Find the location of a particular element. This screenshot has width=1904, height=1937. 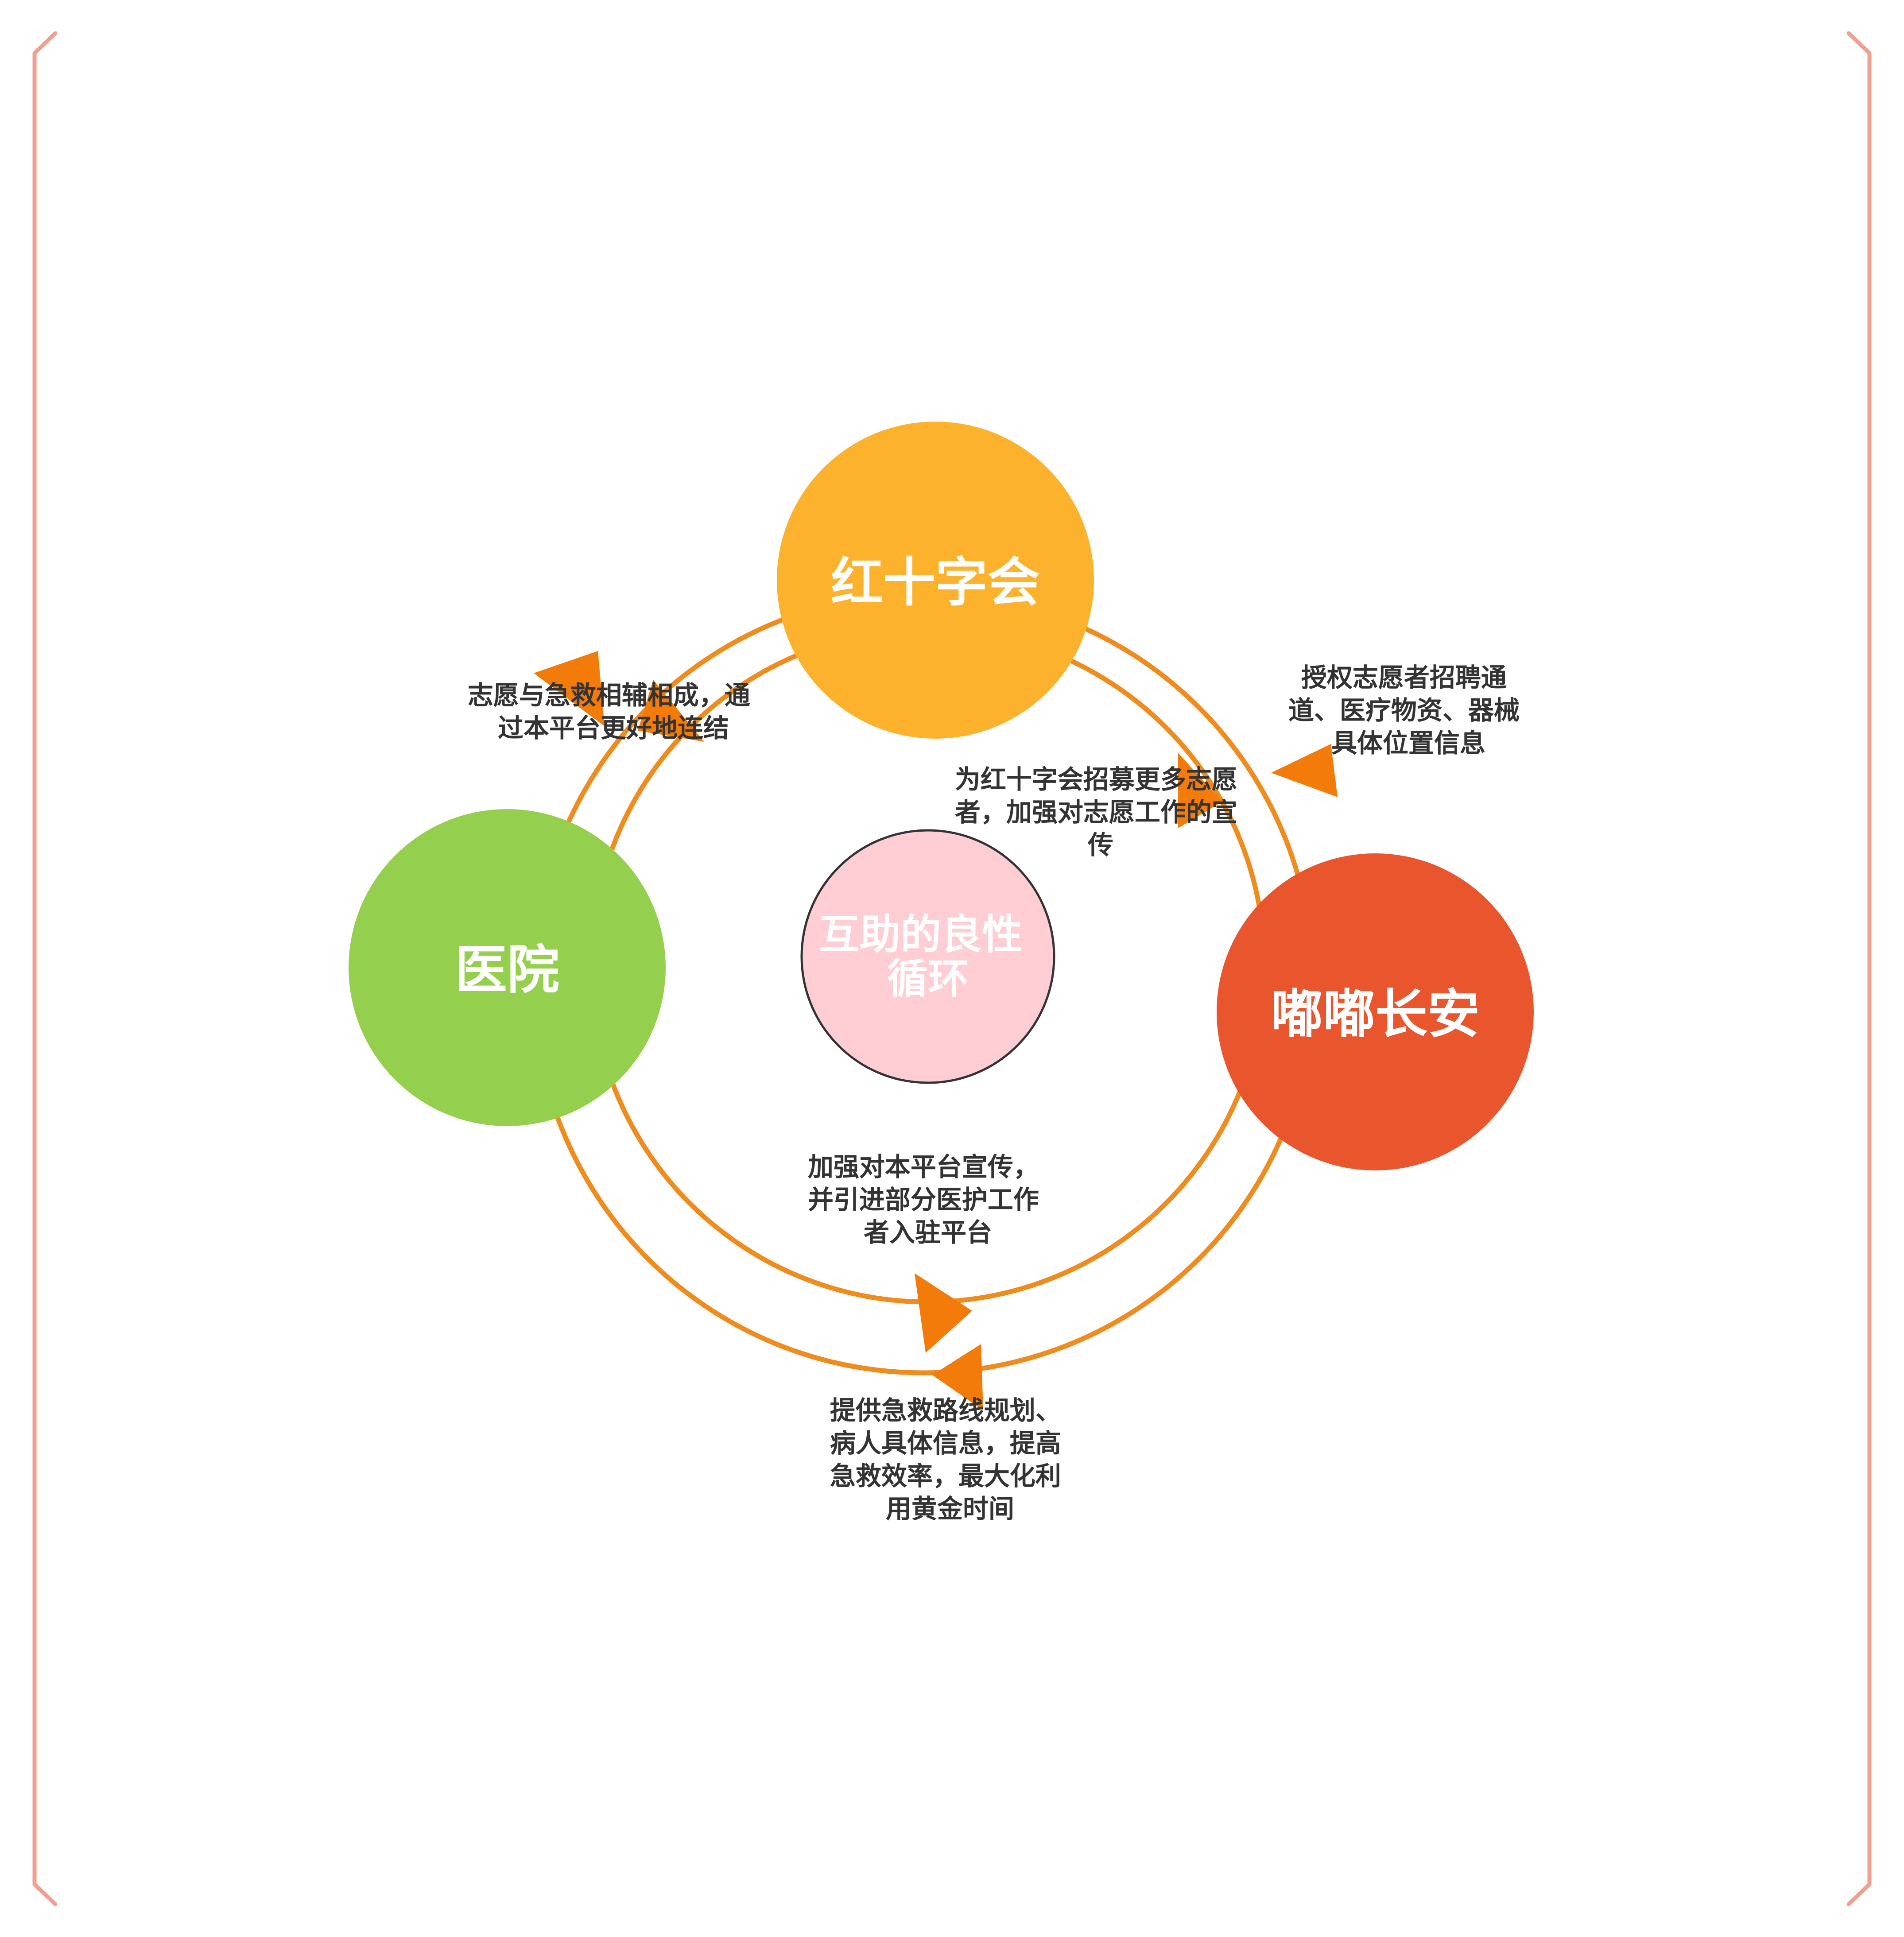

label-dudu-hospital-outer-line-4: 用黄金时间 is located at coordinates (950, 1509).